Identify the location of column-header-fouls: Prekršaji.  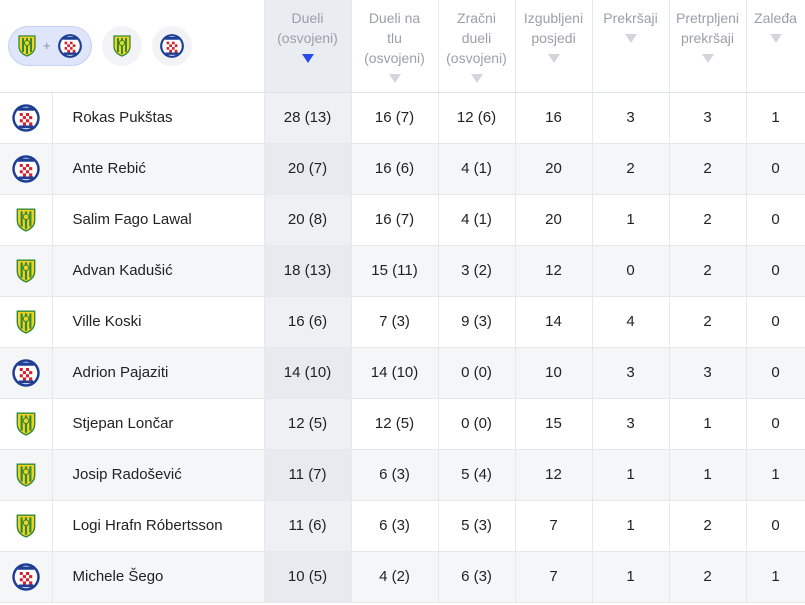
(631, 46).